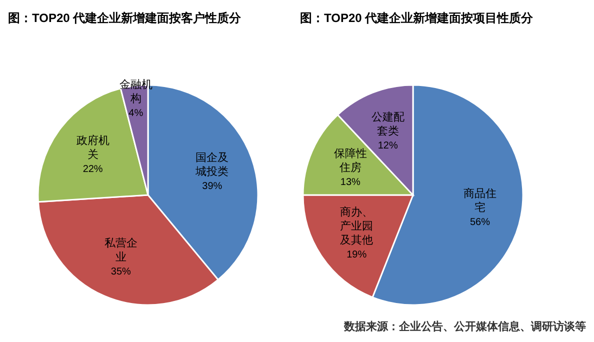 This screenshot has height=342, width=594. I want to click on chart-title: 图：TOP20 代建企业新增建面按客户性质分, so click(125, 18).